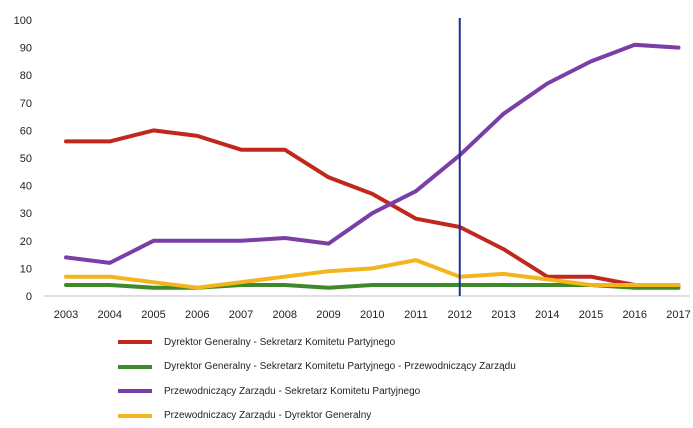  I want to click on x-tick-label: 2007, so click(241, 315).